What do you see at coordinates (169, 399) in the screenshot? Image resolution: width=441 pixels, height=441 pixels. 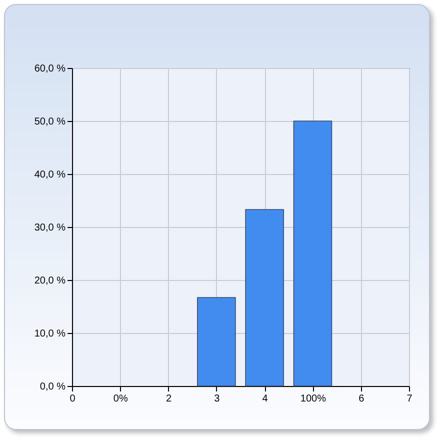 I see `x-tick-label: 2` at bounding box center [169, 399].